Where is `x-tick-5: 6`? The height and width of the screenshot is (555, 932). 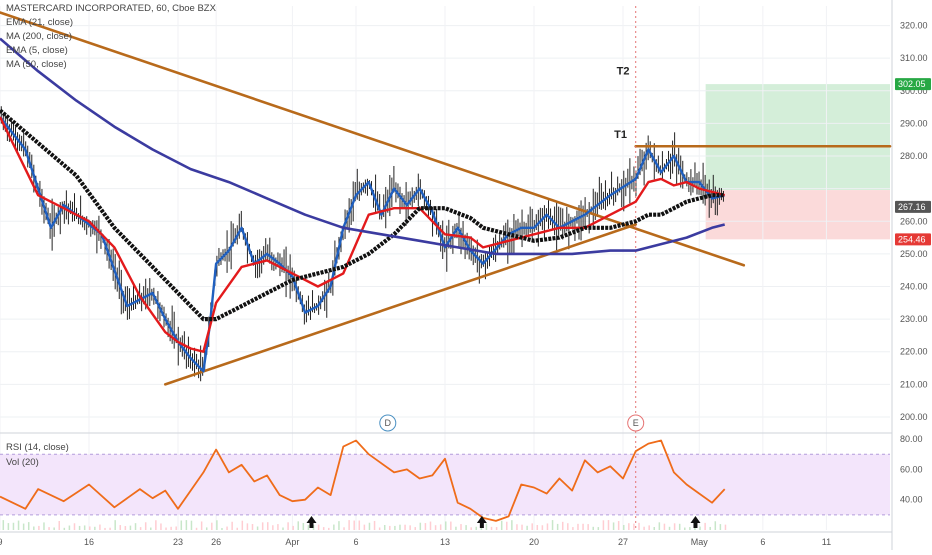
x-tick-5: 6 is located at coordinates (355, 542).